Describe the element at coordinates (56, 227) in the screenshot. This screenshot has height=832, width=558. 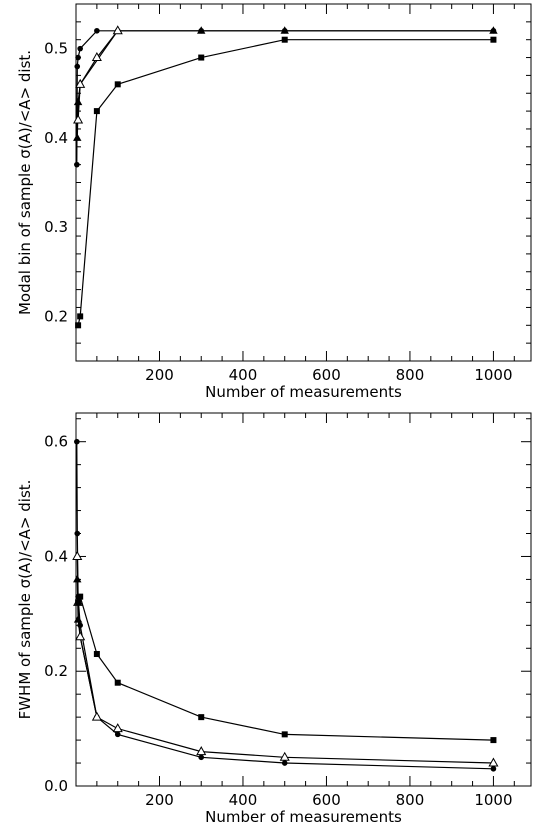
I see `y-tick-label: 0.3` at that location.